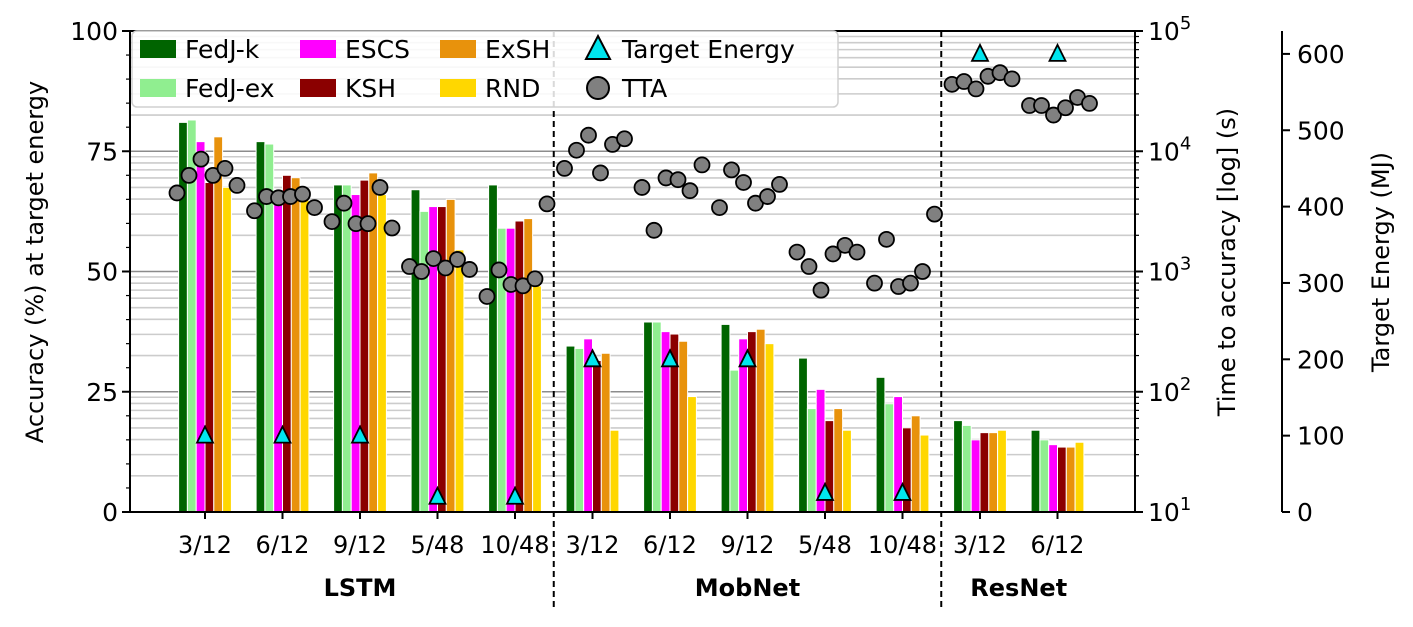 The width and height of the screenshot is (1413, 627). Describe the element at coordinates (35, 262) in the screenshot. I see `left-axis-label: Accuracy (%) at target energy` at that location.